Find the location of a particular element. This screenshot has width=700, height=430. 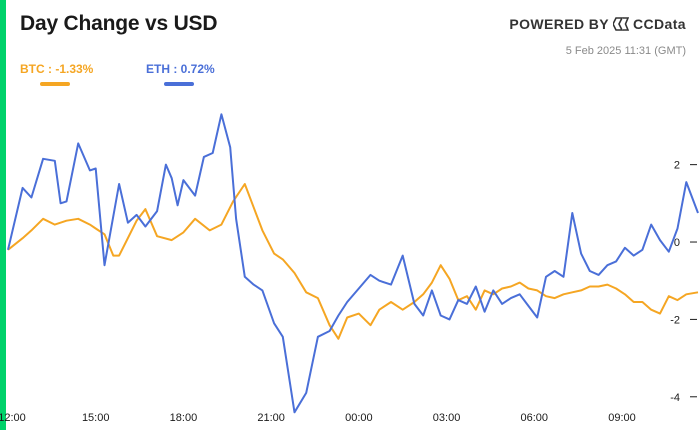

x-tick-label: 12:00 is located at coordinates (13, 418).